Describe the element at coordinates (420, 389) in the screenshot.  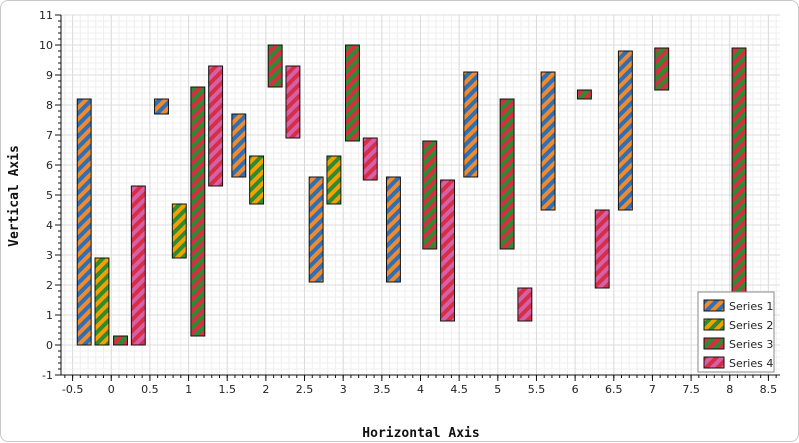
I see `x-tick-label: 4` at that location.